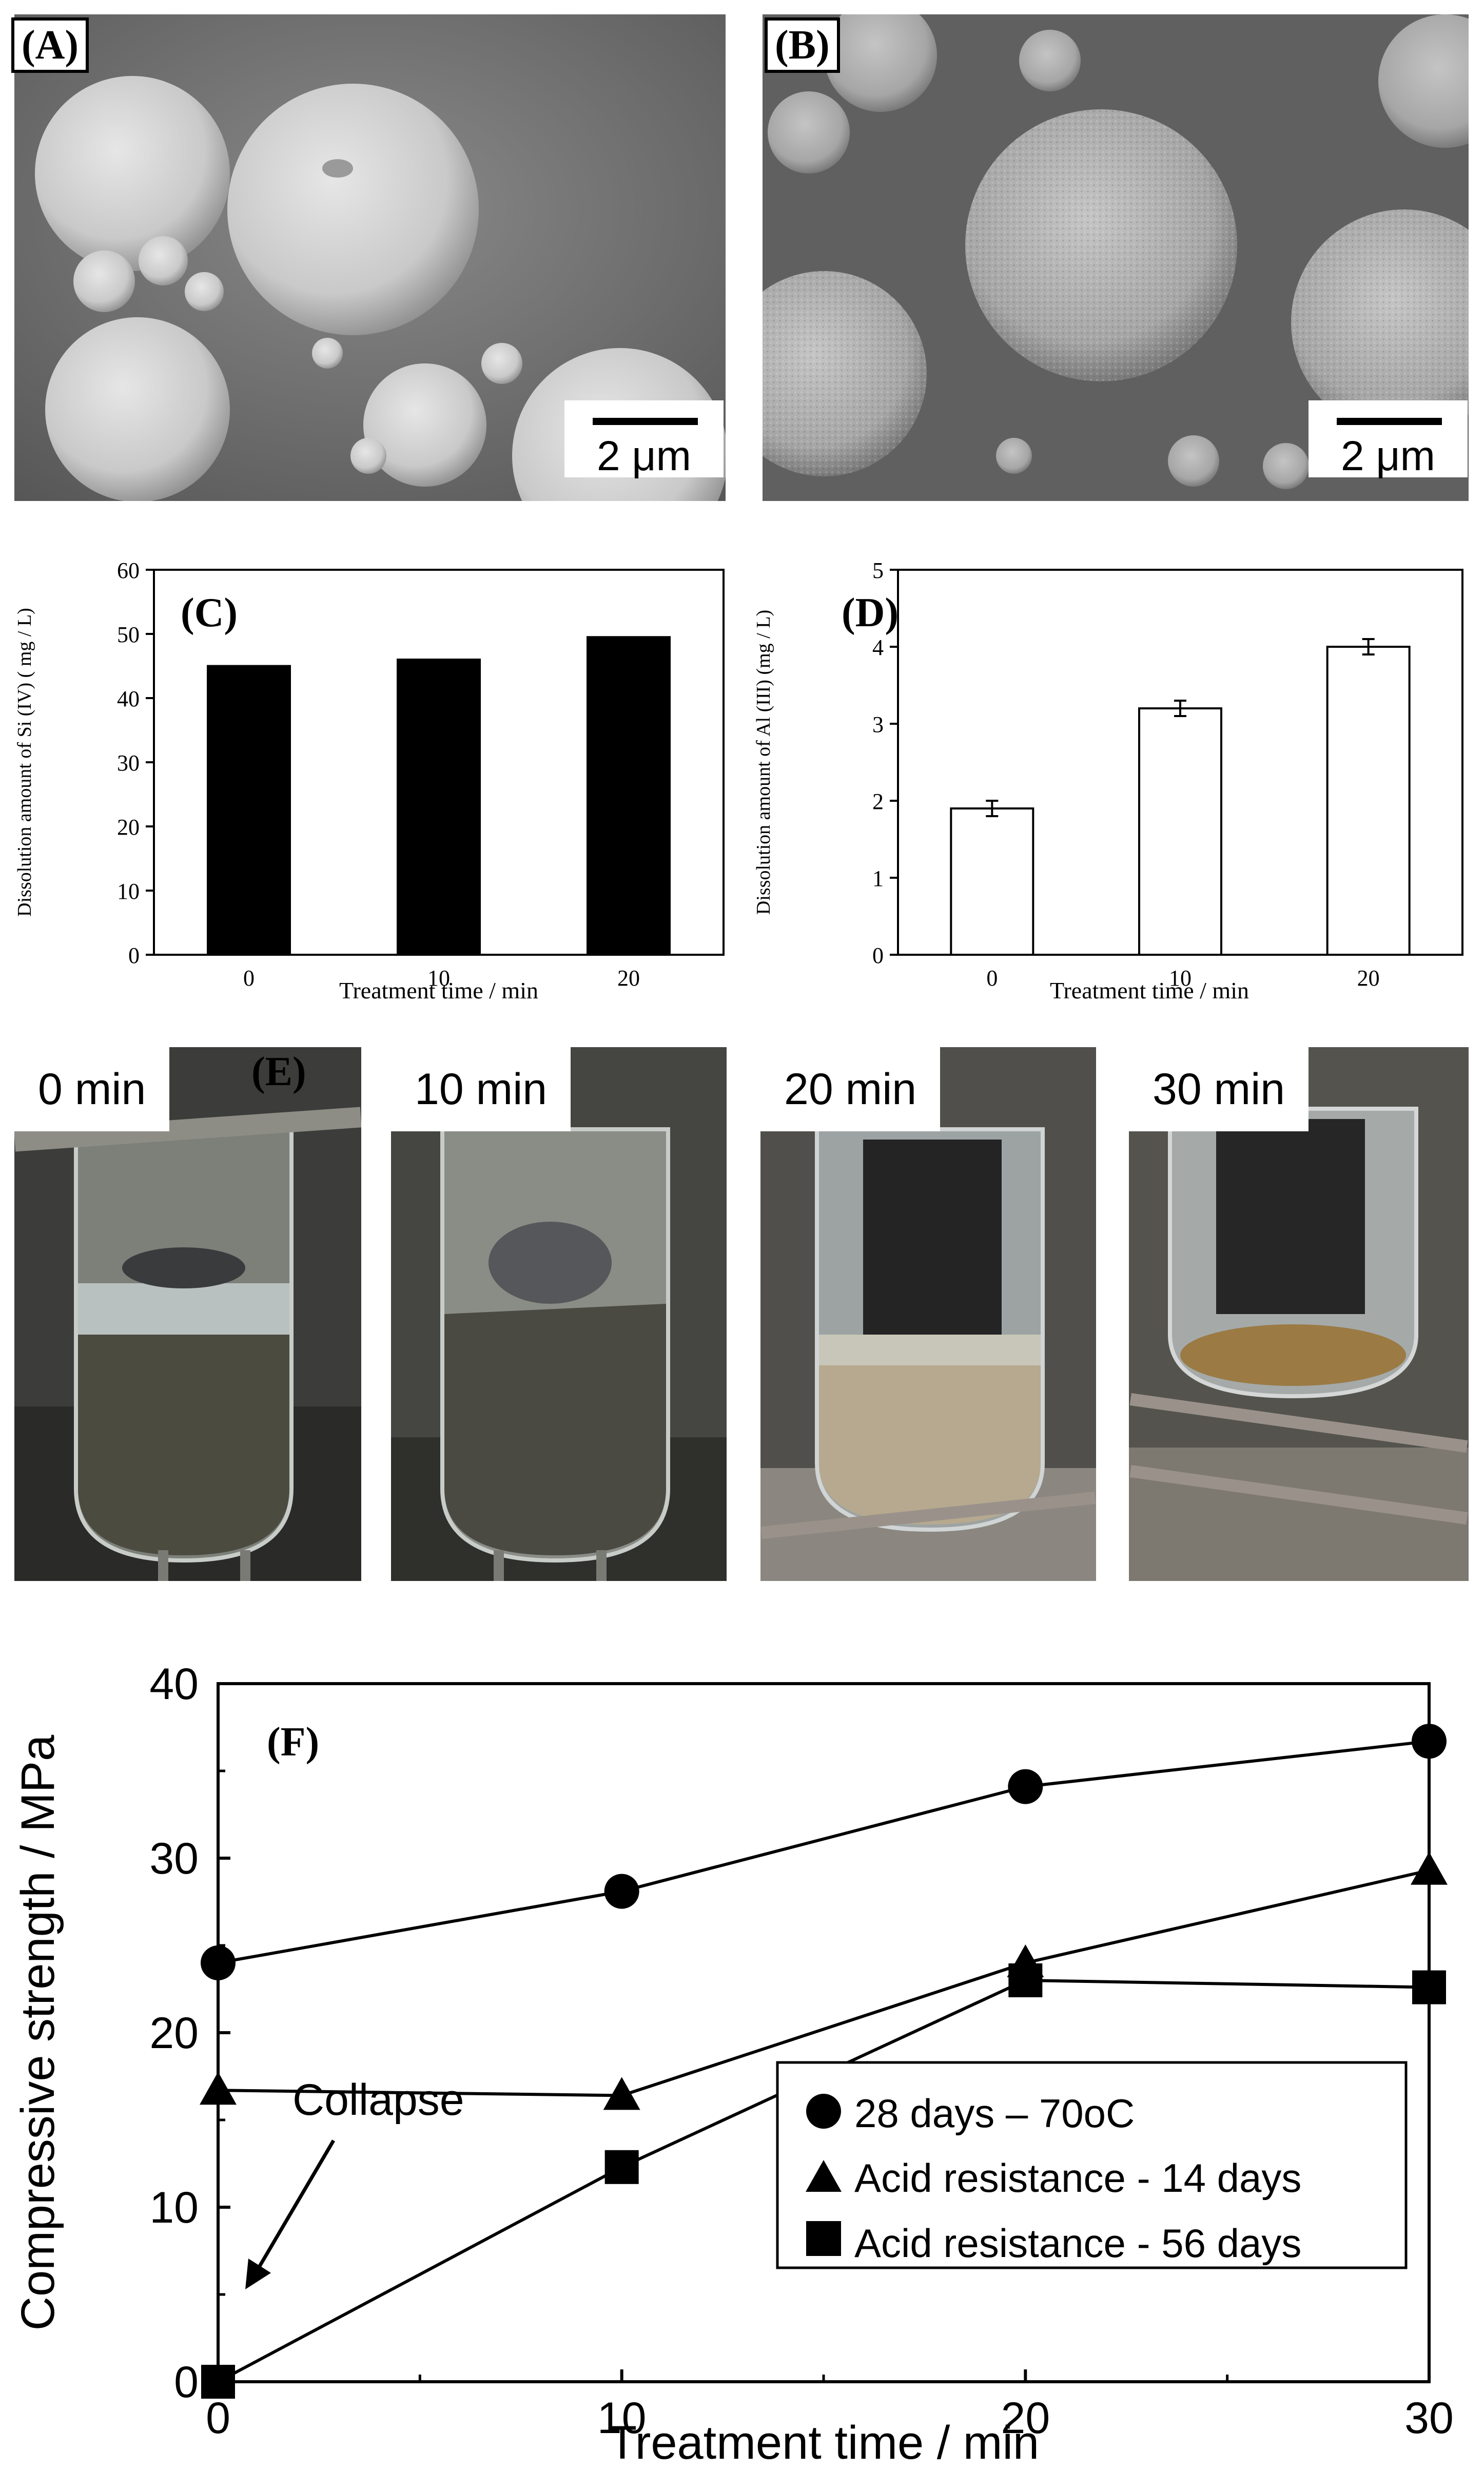 The width and height of the screenshot is (1484, 2469). What do you see at coordinates (802, 45) in the screenshot?
I see `panel-label-b: (B)` at bounding box center [802, 45].